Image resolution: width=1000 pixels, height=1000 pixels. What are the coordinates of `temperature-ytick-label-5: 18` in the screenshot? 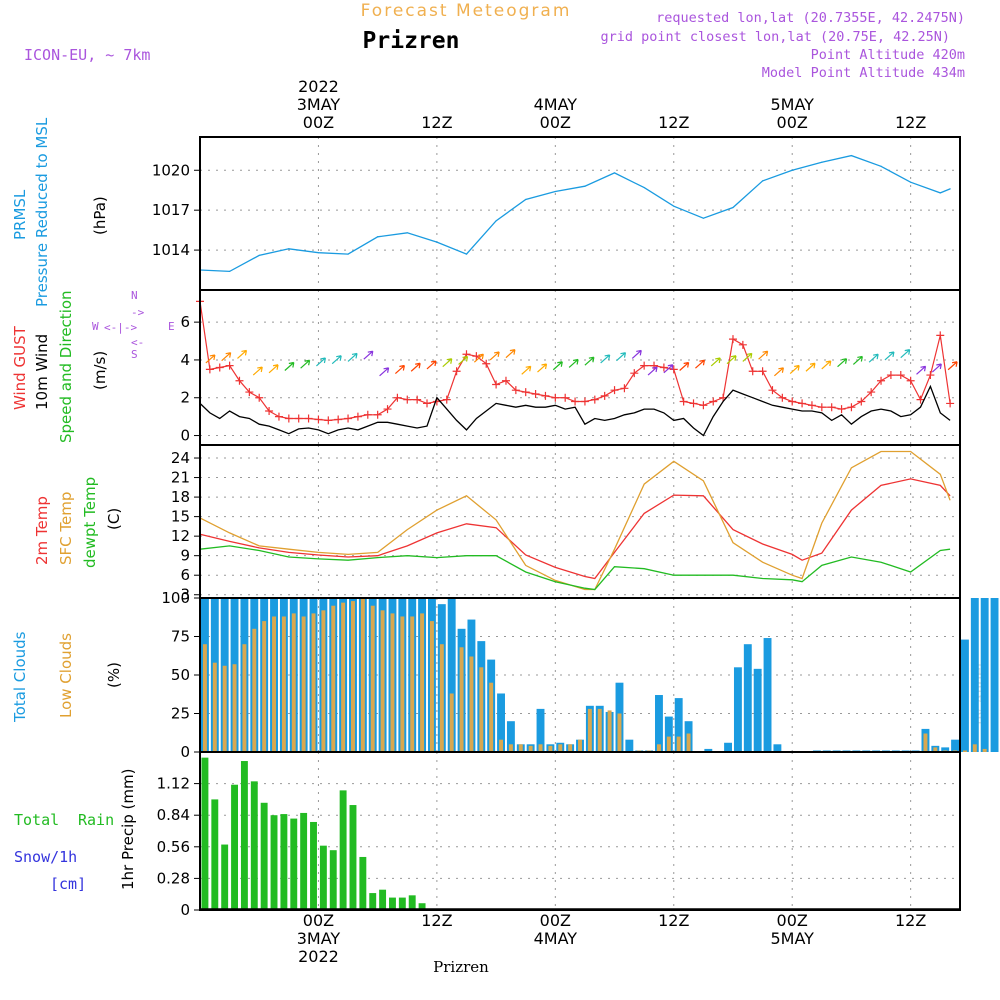 It's located at (180, 497).